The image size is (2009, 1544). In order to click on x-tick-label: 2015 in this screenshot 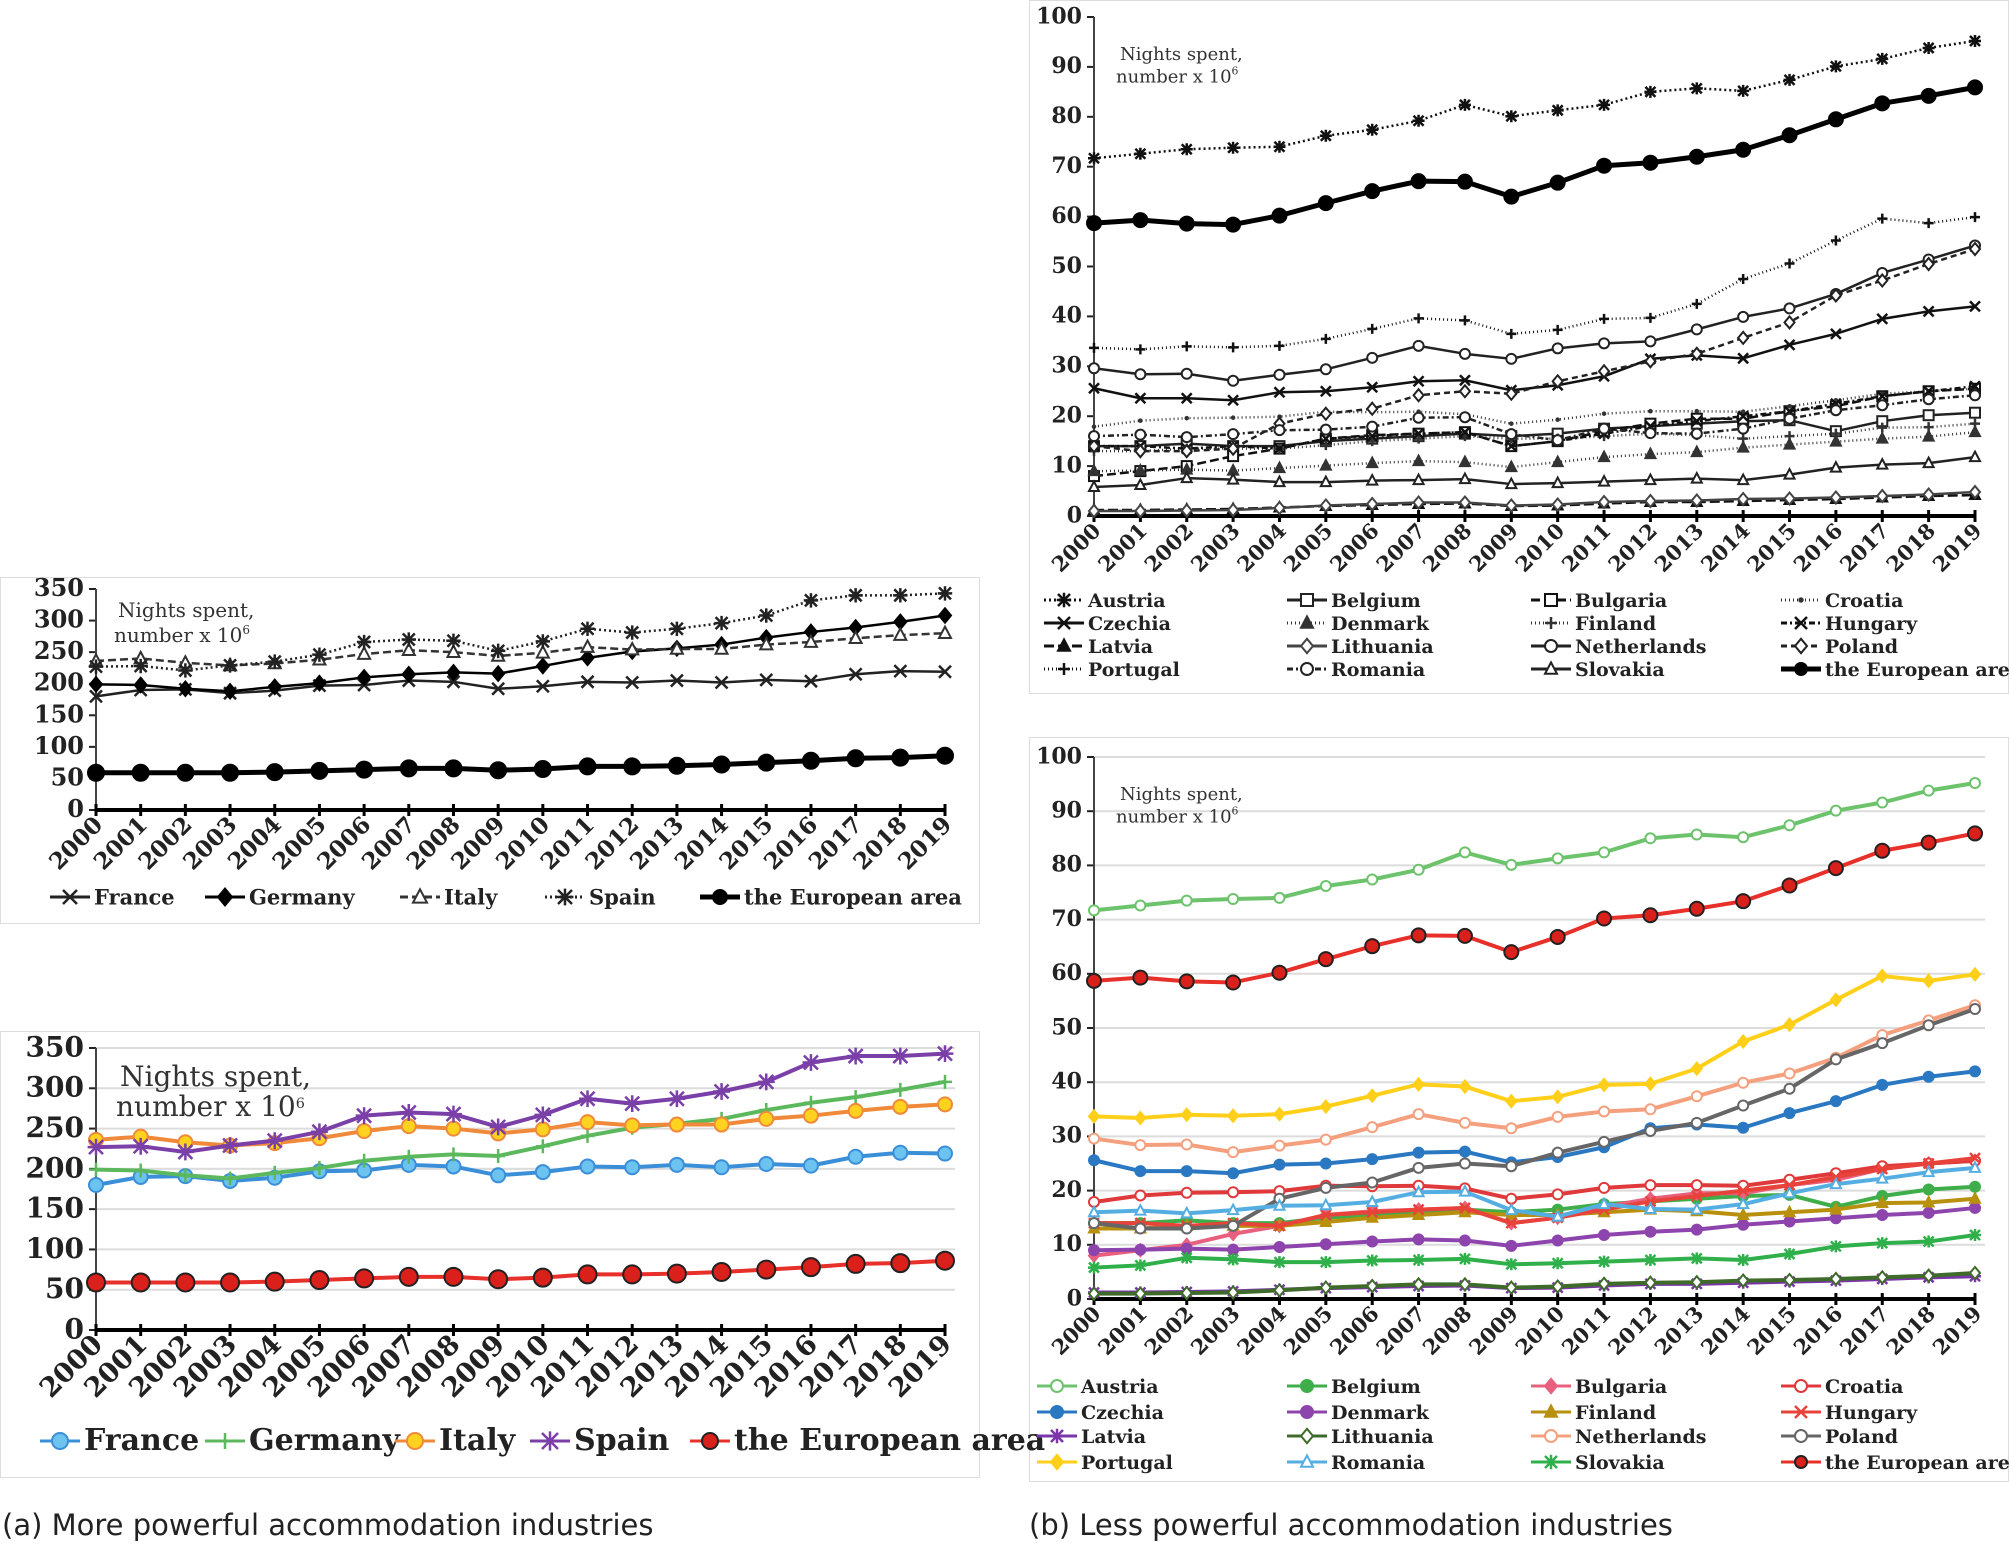, I will do `click(1771, 547)`.